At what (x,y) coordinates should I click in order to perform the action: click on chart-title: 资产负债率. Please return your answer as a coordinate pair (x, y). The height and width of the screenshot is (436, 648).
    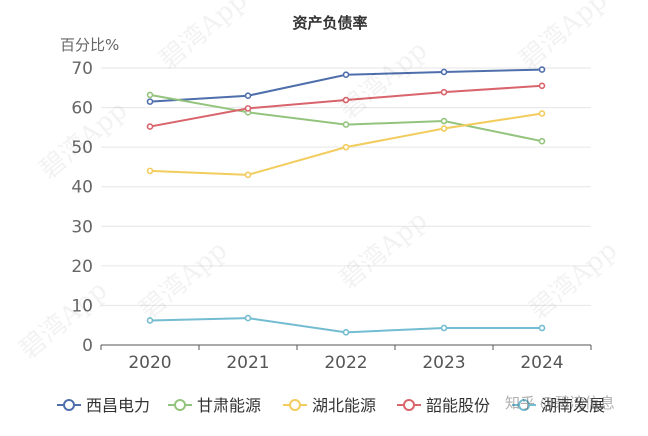
    Looking at the image, I should click on (329, 23).